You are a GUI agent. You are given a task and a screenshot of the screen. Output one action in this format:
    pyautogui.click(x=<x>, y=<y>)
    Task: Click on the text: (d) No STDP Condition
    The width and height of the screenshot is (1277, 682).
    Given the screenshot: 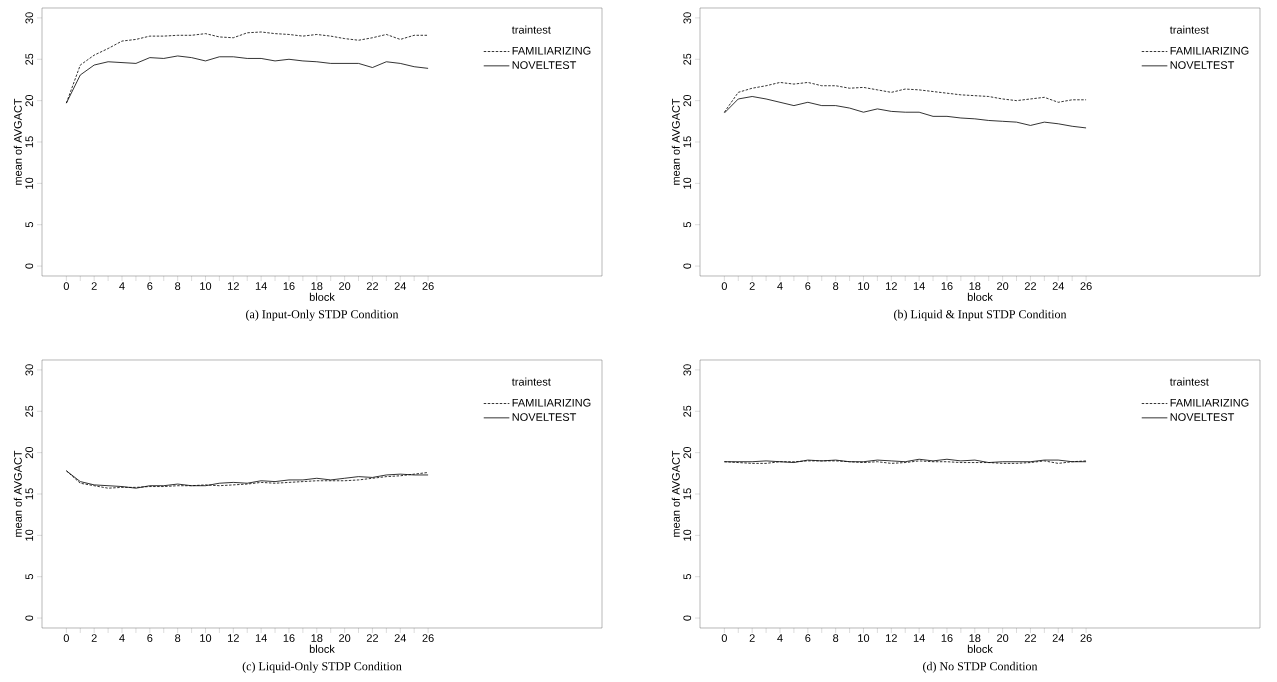 What is the action you would take?
    pyautogui.click(x=980, y=667)
    